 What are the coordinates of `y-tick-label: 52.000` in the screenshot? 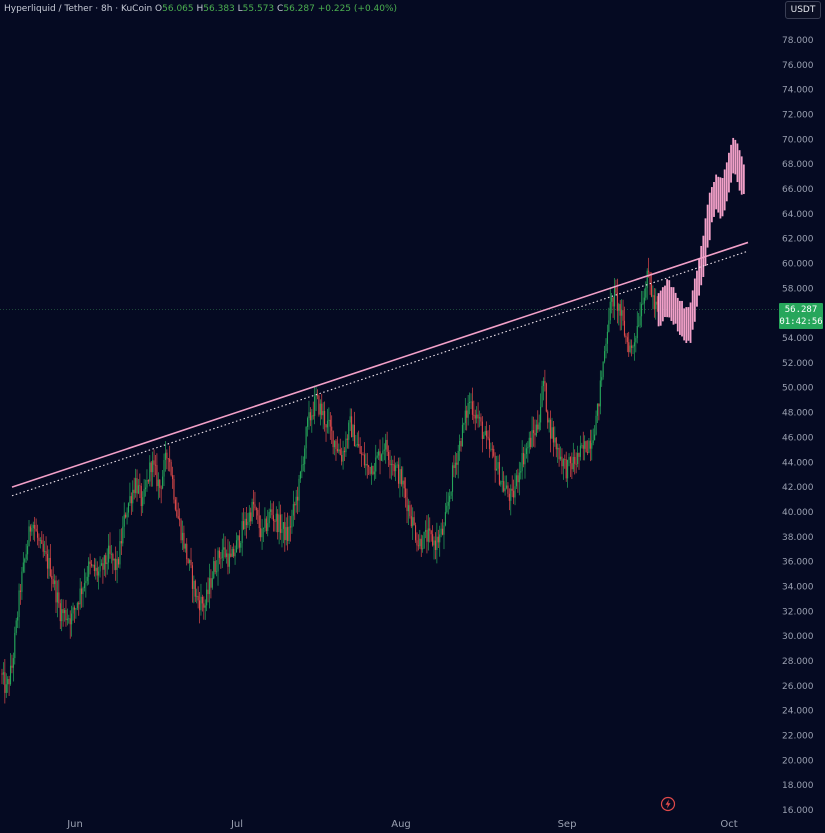 It's located at (798, 364).